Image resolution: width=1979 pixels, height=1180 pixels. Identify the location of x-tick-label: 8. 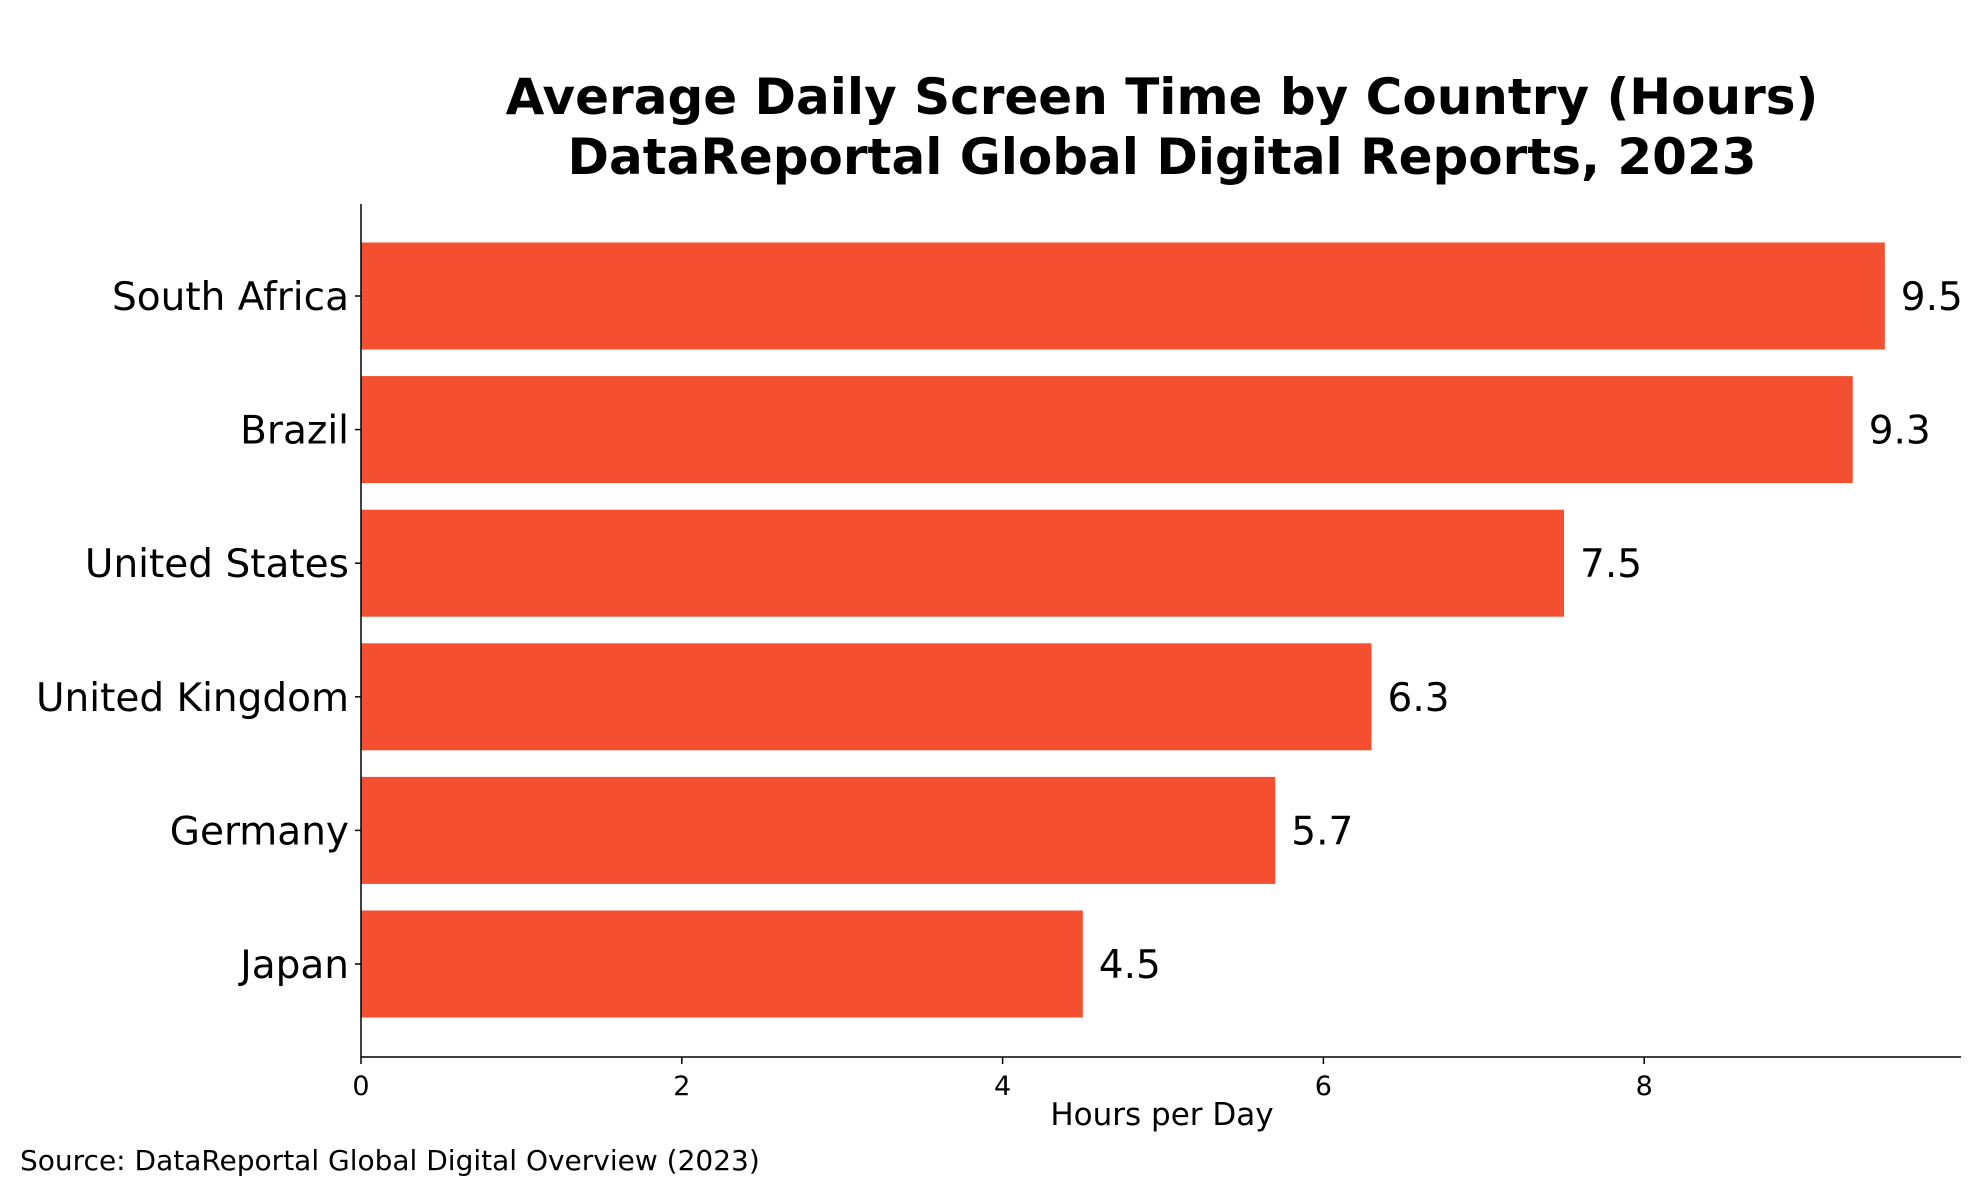
(1644, 1086).